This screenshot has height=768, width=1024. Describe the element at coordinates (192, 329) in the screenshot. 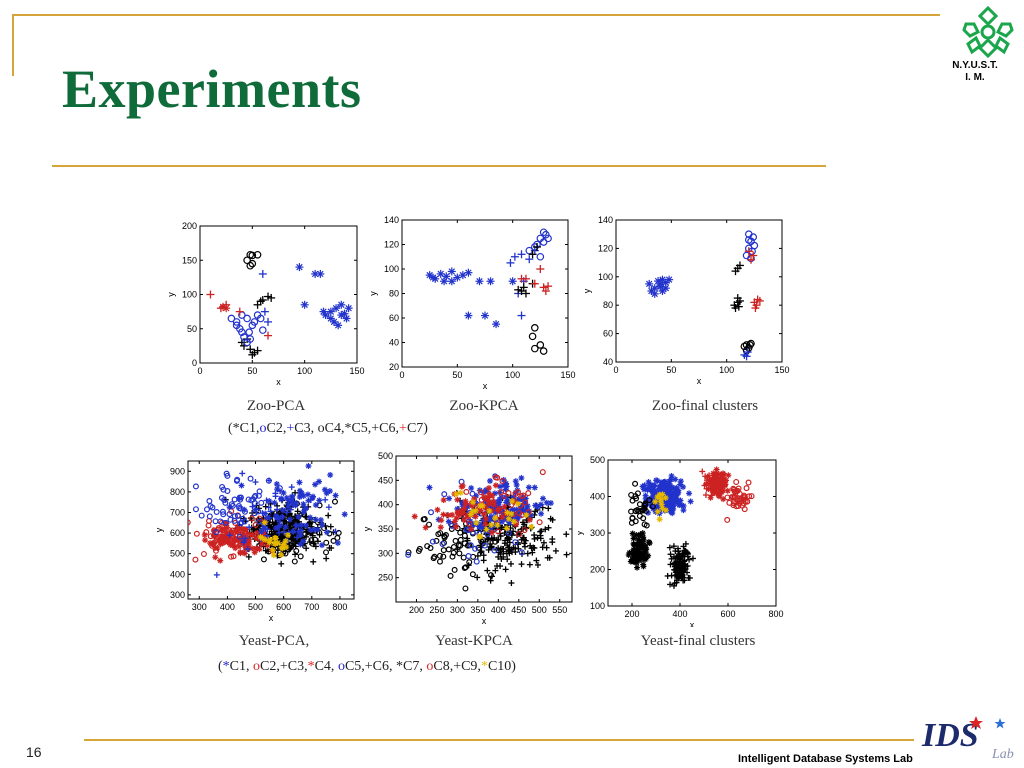

I see `y-tick-label: 50` at that location.